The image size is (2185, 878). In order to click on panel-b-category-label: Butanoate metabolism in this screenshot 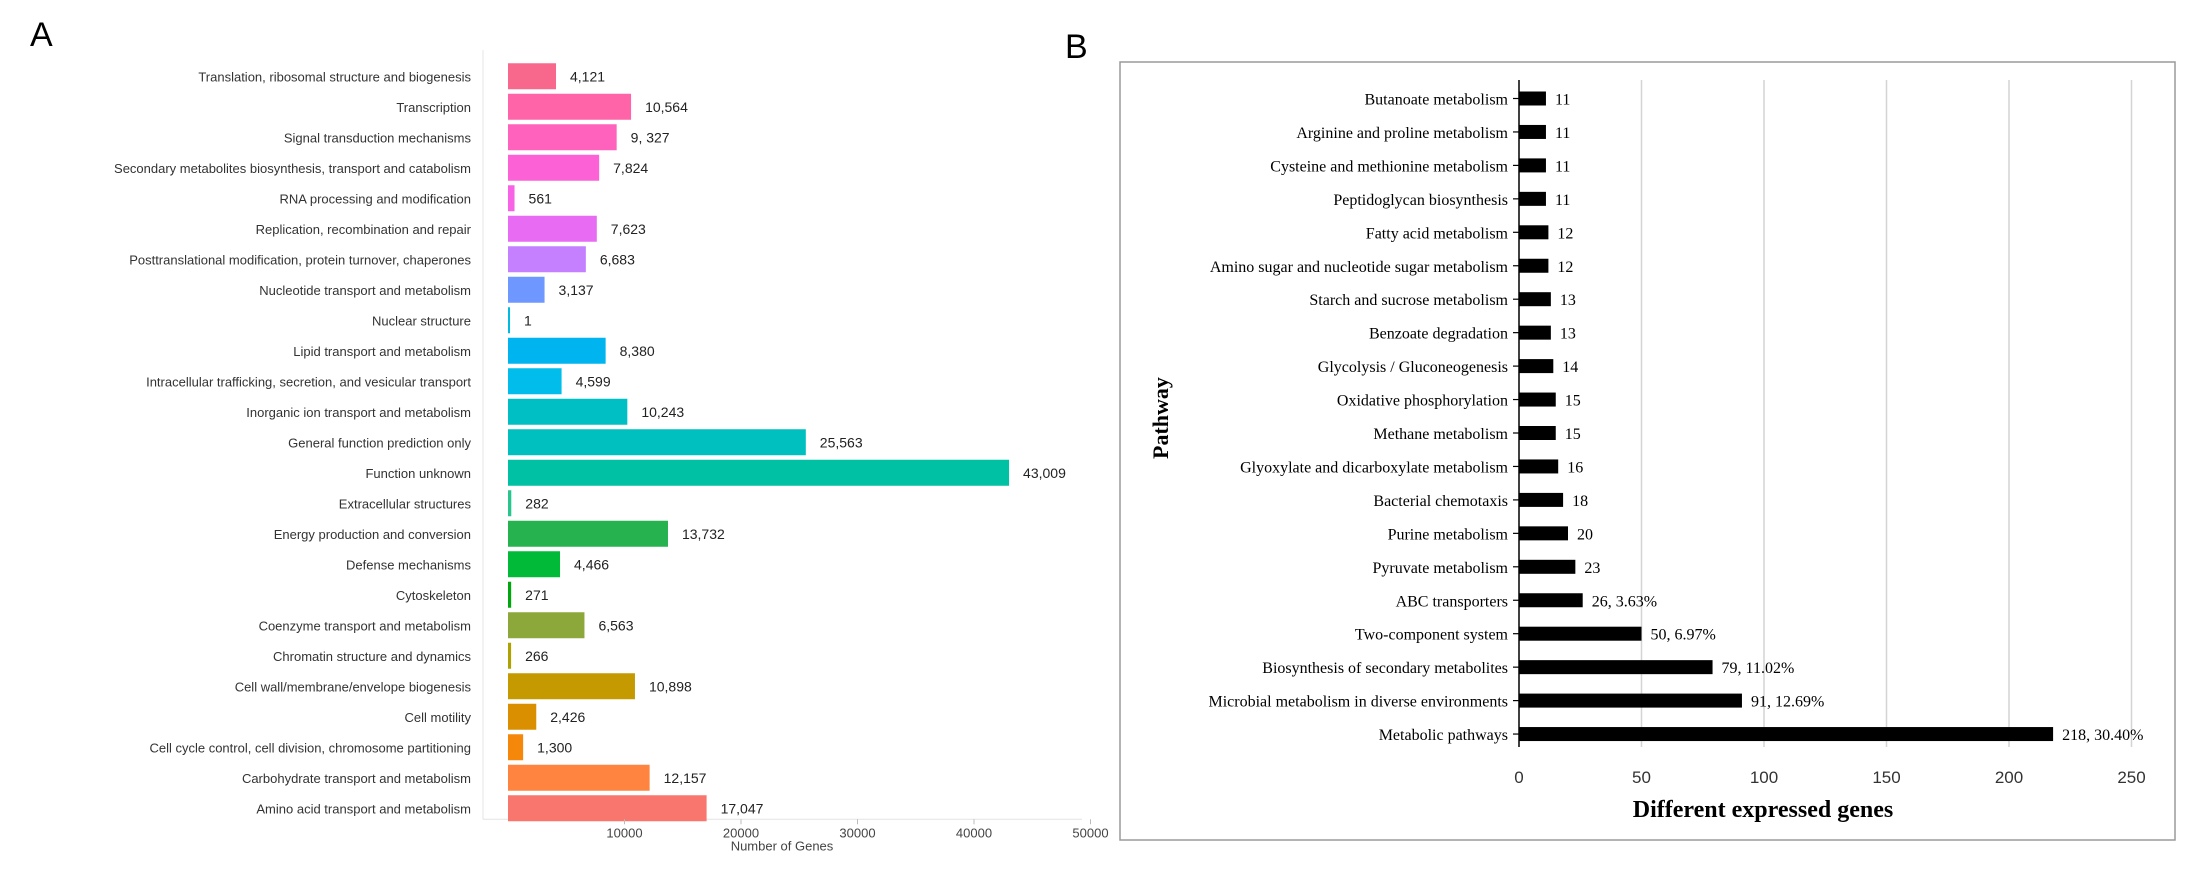, I will do `click(1436, 100)`.